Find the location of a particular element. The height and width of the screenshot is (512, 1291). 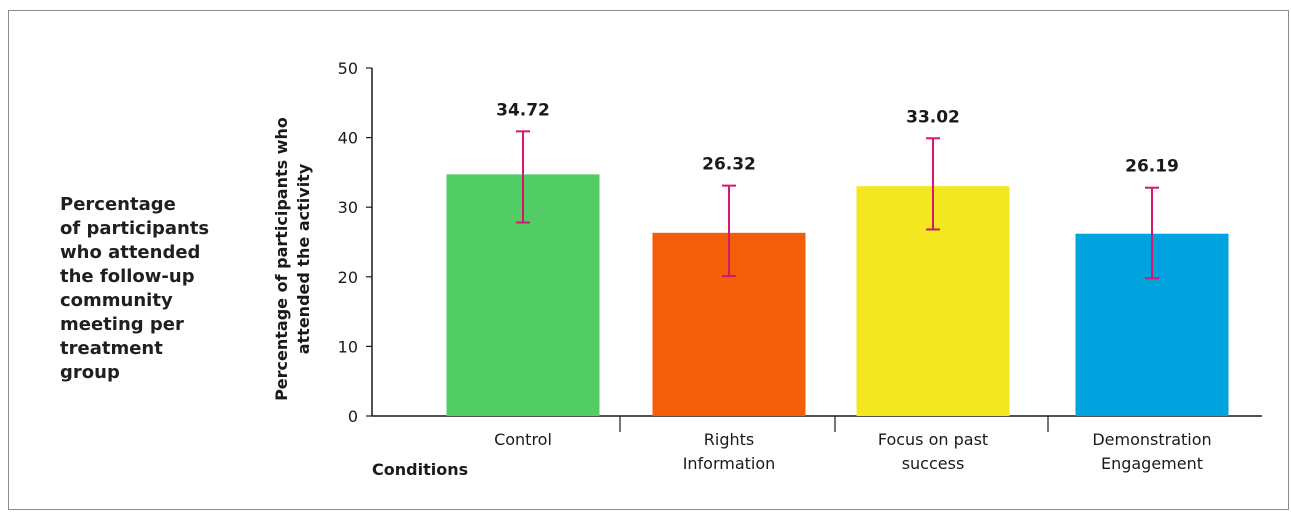

y-tick-label: 50 is located at coordinates (348, 68).